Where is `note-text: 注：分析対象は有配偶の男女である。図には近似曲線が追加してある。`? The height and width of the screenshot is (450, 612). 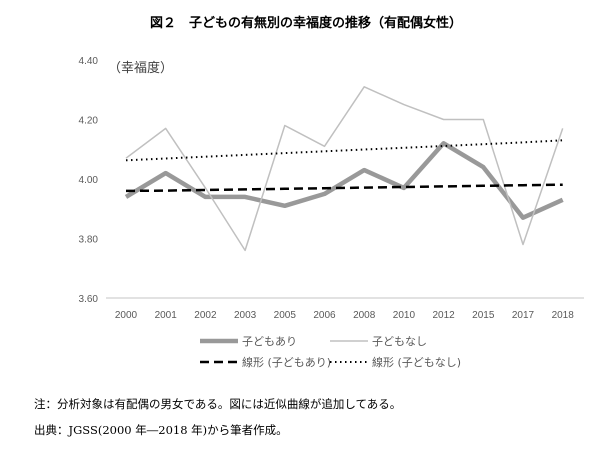 note-text: 注：分析対象は有配偶の男女である。図には近似曲線が追加してある。 is located at coordinates (218, 404).